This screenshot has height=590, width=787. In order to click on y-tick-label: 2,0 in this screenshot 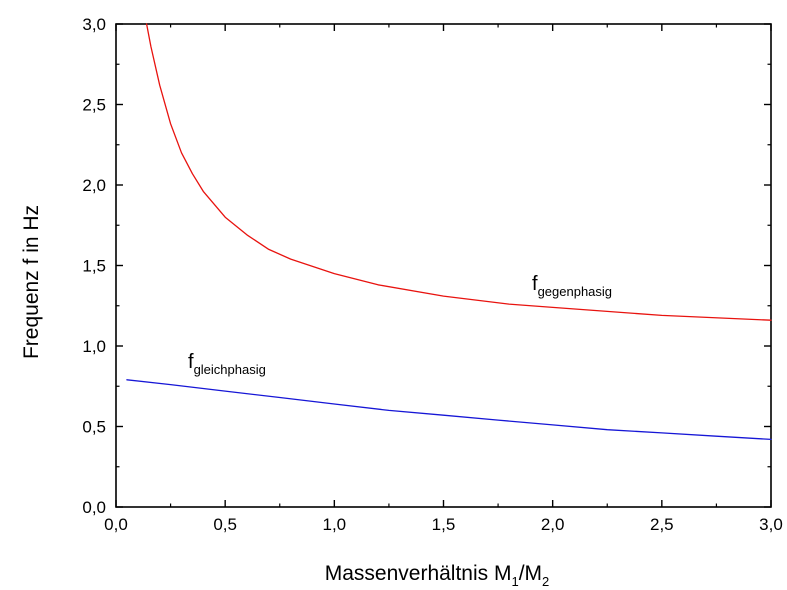, I will do `click(94, 185)`.